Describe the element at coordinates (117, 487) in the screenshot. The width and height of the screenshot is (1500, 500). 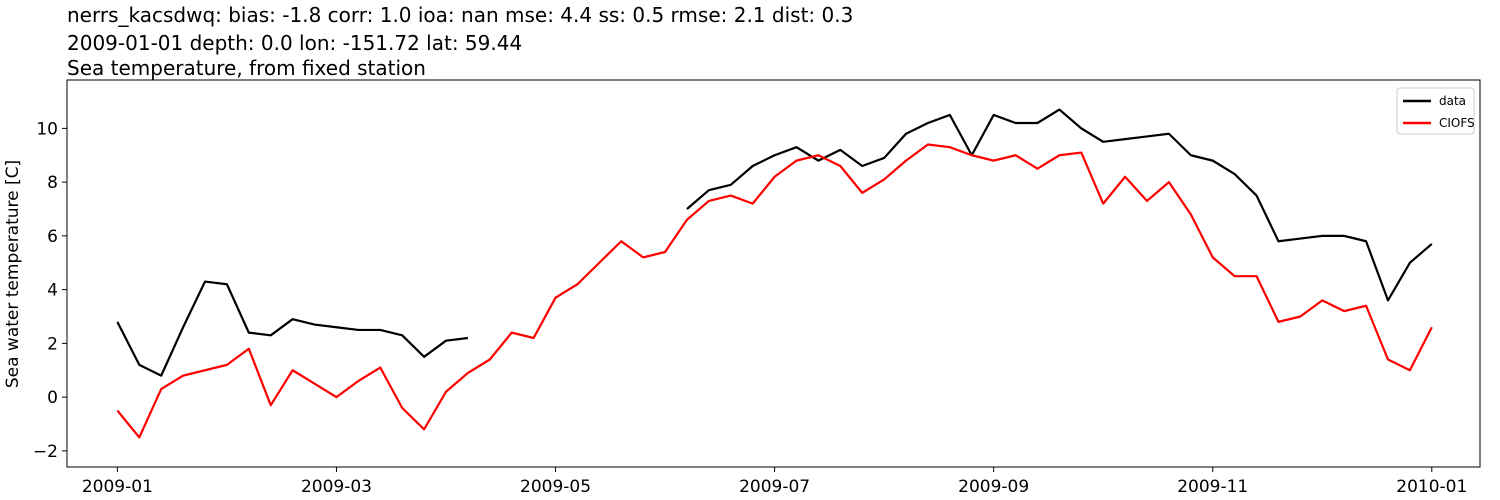
I see `x-tick-label: 2009-01` at that location.